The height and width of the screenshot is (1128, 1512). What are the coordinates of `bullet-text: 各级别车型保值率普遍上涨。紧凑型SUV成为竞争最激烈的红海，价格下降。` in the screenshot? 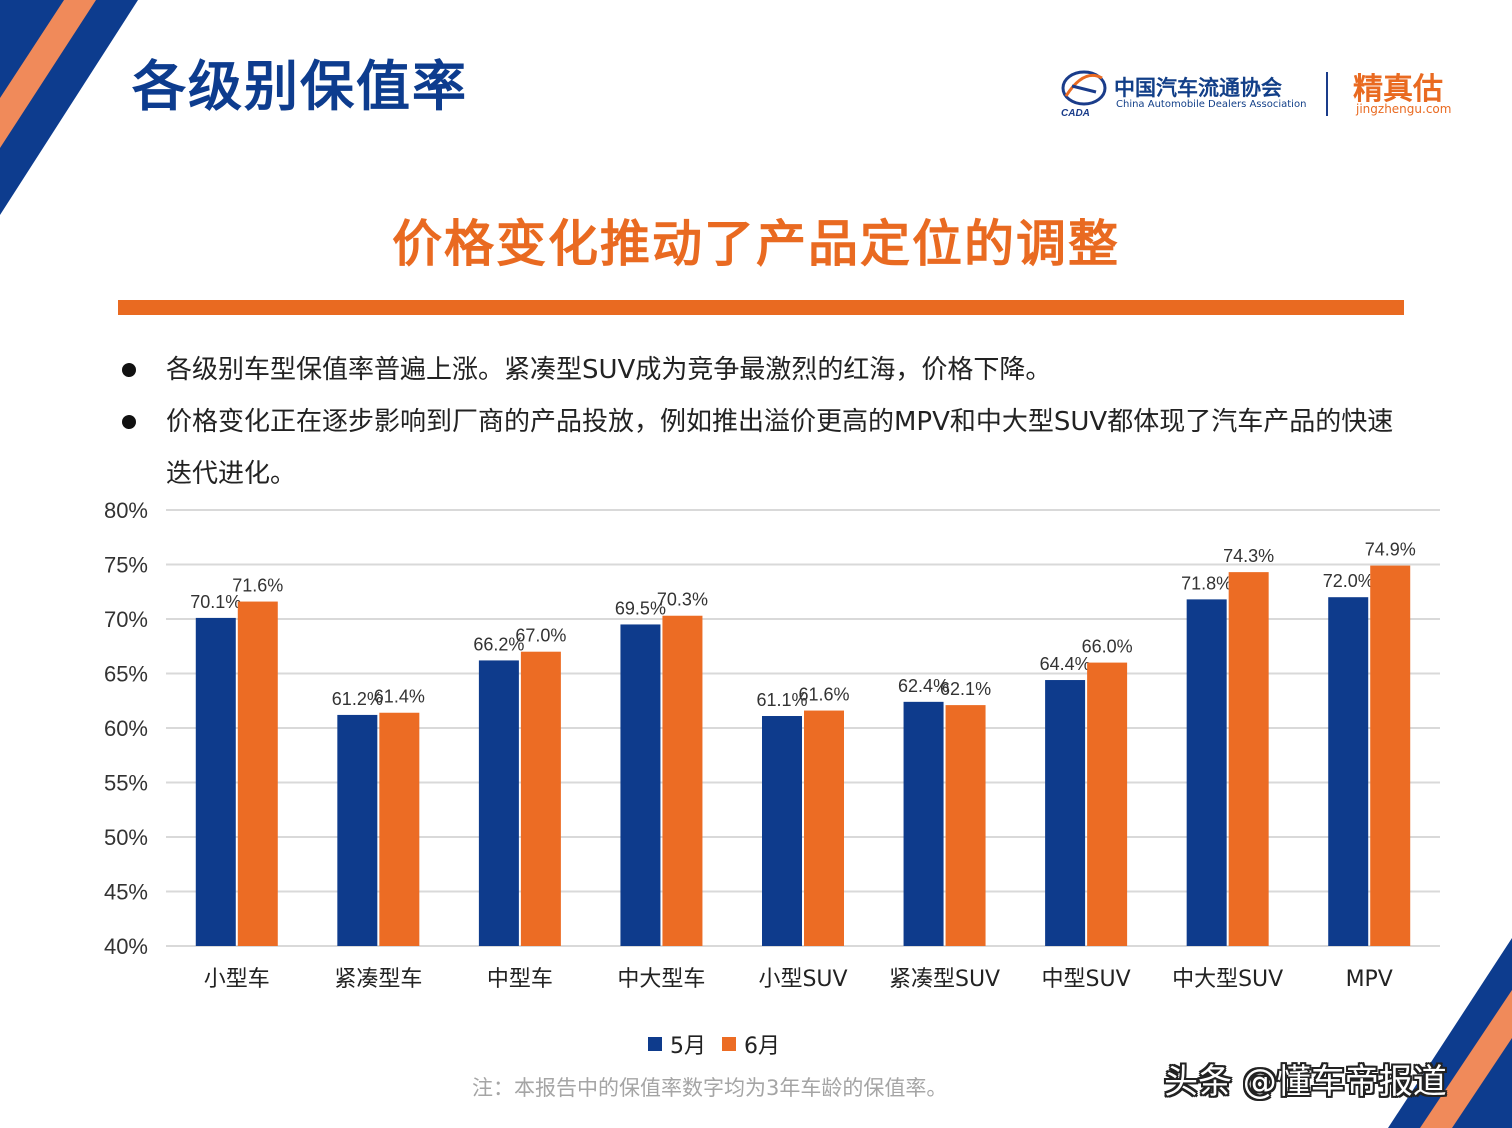 It's located at (609, 370).